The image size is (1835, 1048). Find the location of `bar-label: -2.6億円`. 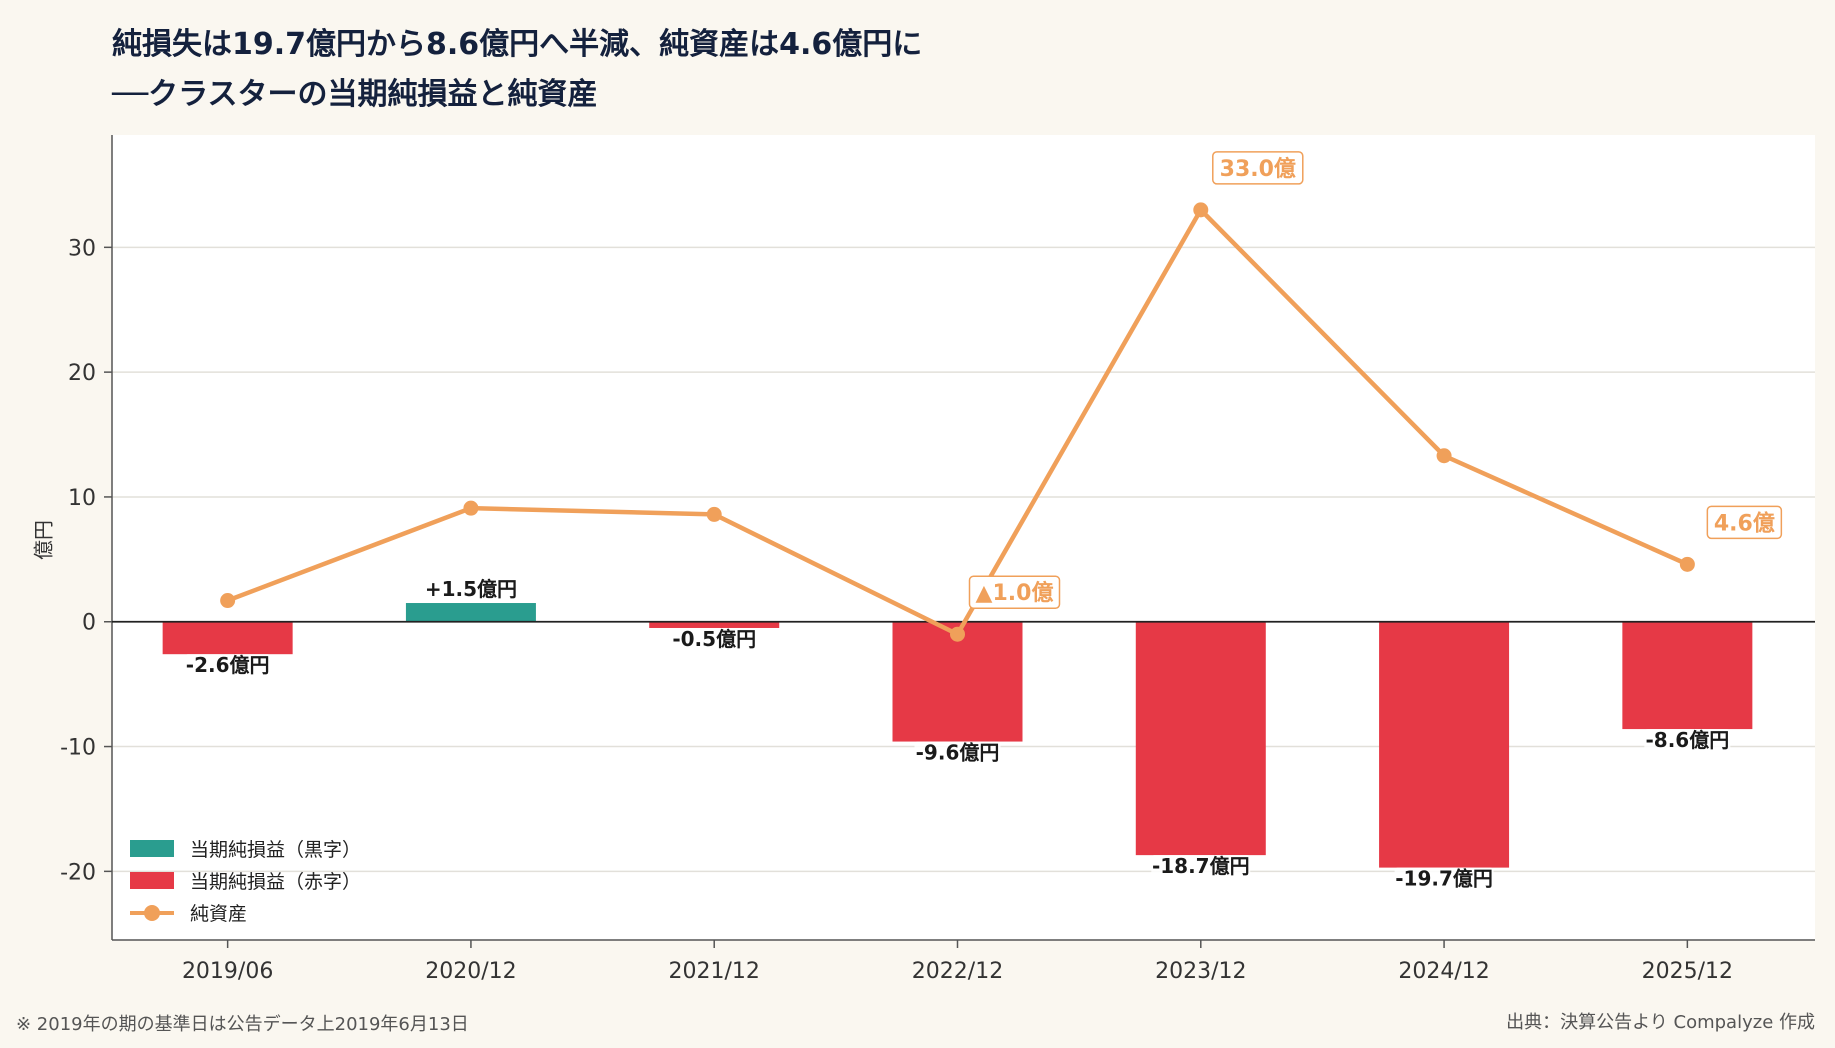

bar-label: -2.6億円 is located at coordinates (228, 665).